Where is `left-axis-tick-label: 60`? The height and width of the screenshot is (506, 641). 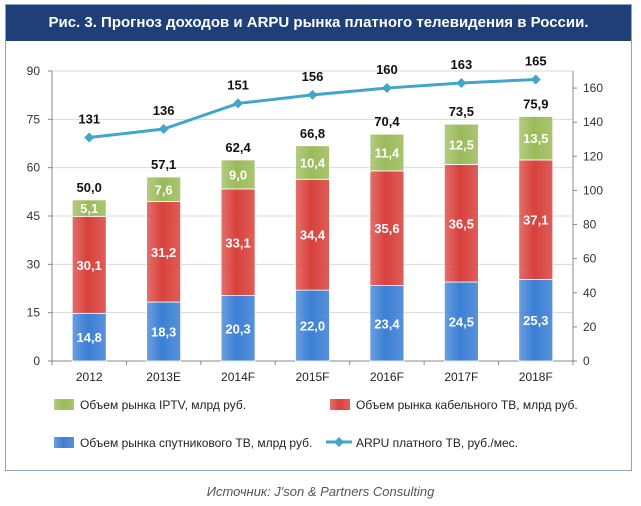 left-axis-tick-label: 60 is located at coordinates (34, 168).